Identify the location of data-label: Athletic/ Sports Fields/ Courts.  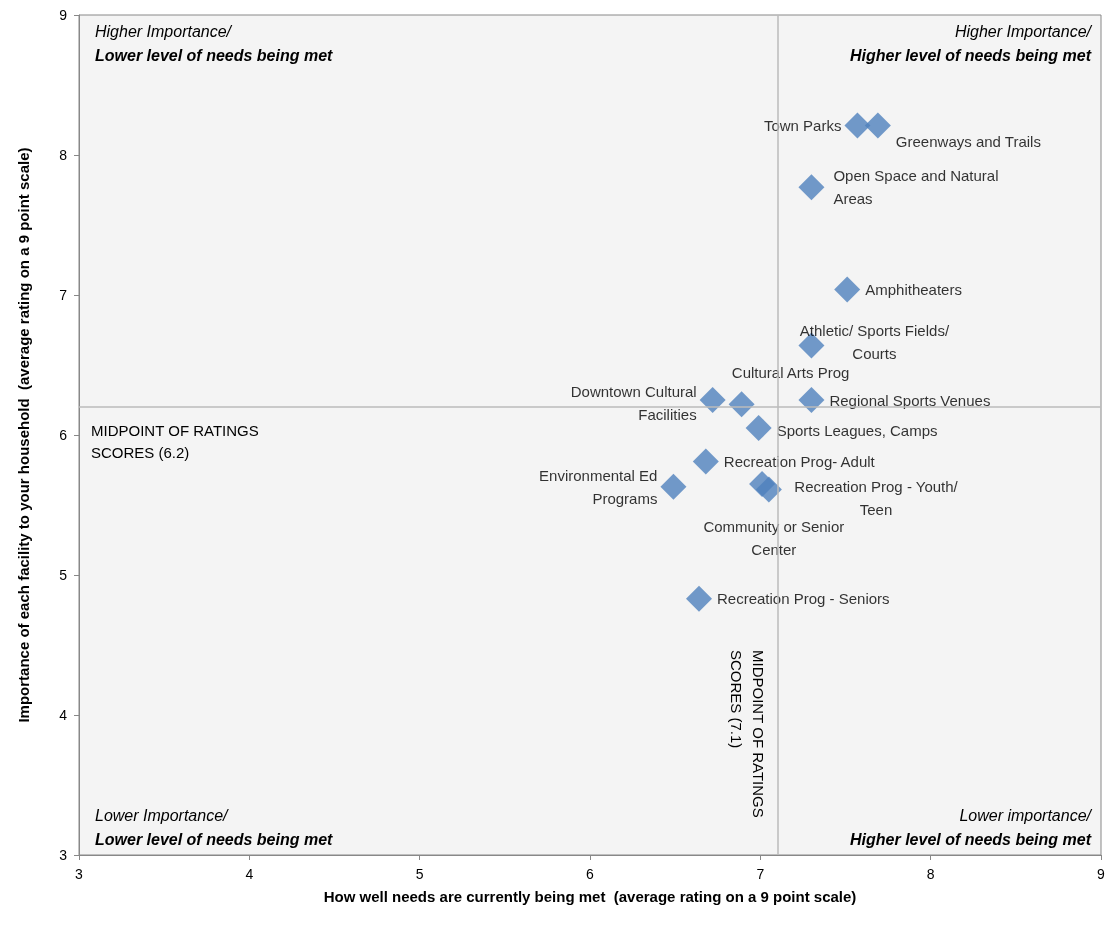
(874, 342).